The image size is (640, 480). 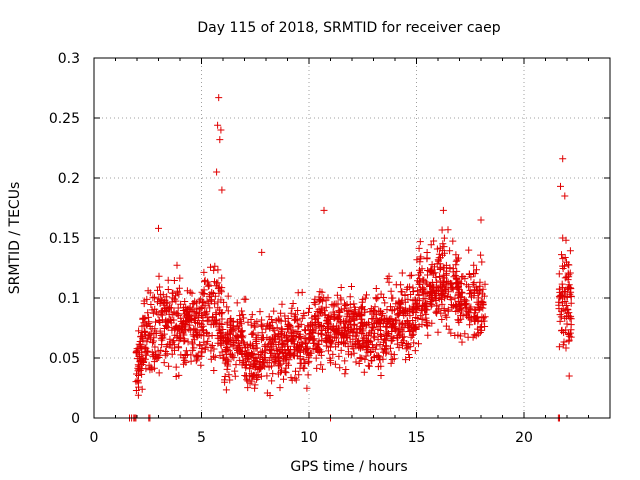 I want to click on y-tick-label: 0.3, so click(x=69, y=59).